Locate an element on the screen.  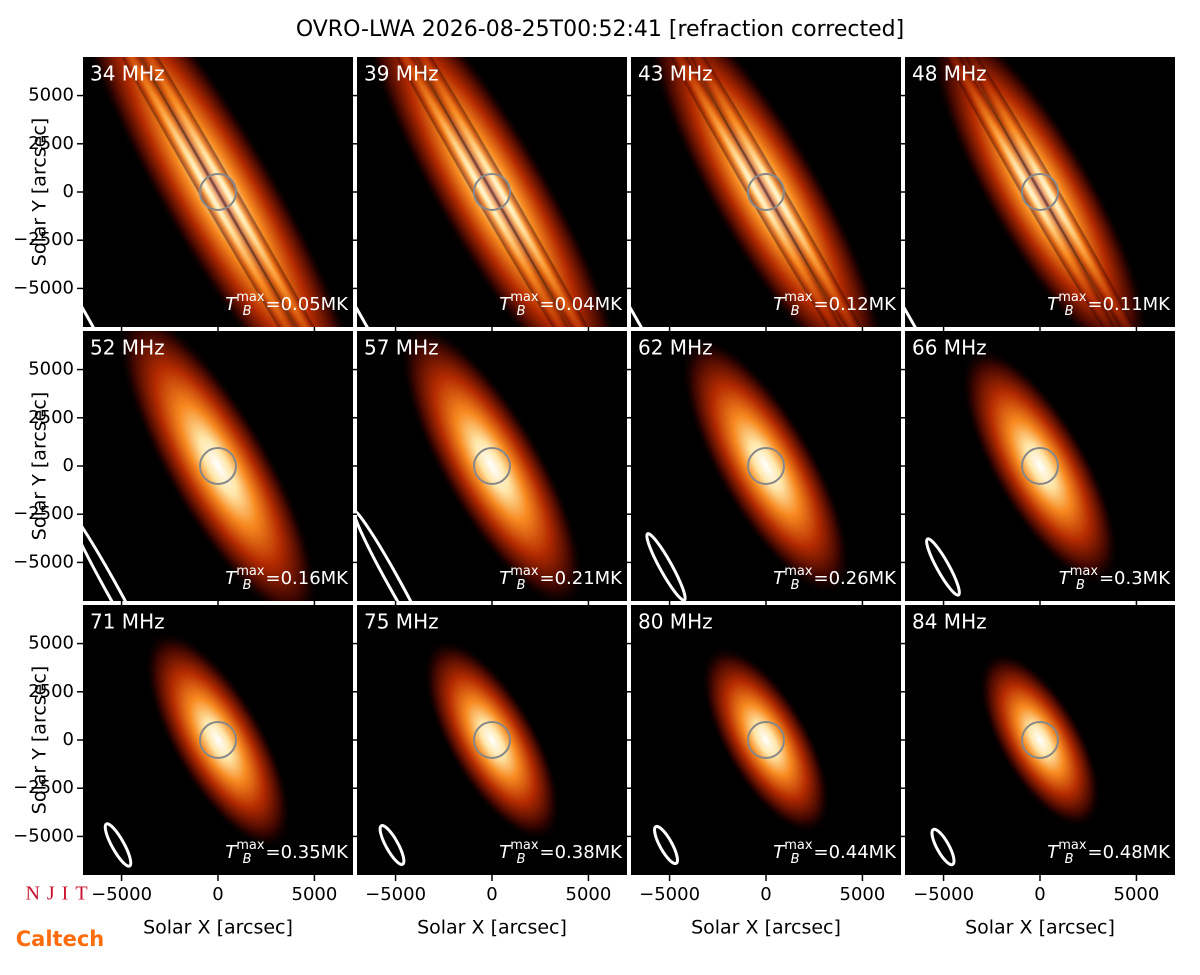
panel: 66 MHz Tmax B =0.3MK is located at coordinates (1037, 469).